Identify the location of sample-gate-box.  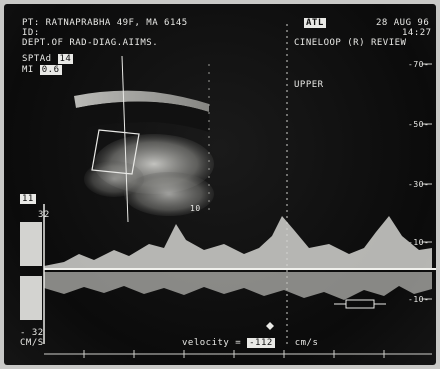
(115, 152).